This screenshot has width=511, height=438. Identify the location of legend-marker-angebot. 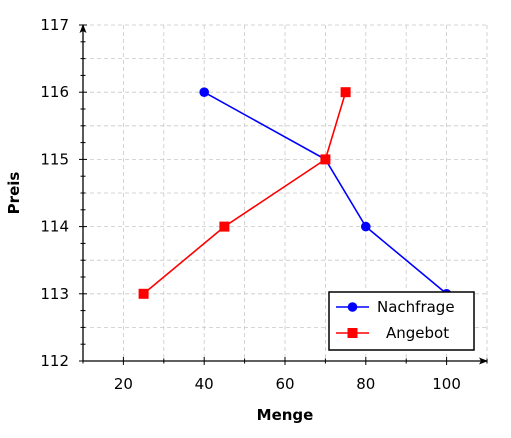
(352, 333).